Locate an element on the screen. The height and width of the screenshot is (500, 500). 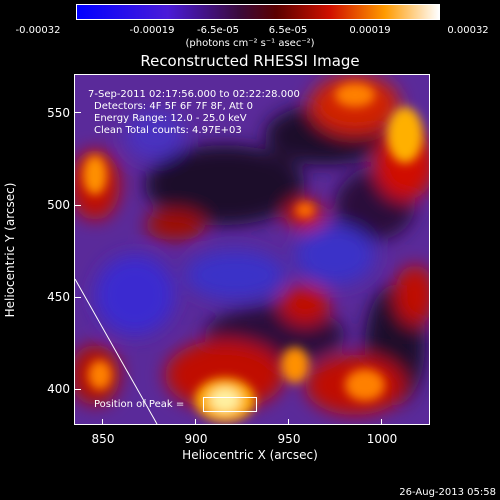
colorbar-tick: 0.00032 is located at coordinates (468, 30).